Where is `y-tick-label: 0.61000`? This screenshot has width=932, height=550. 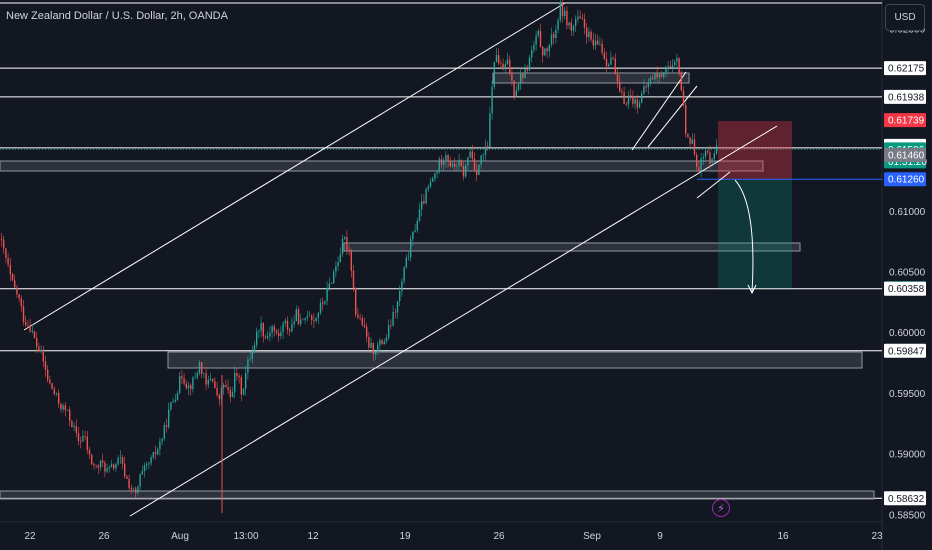 y-tick-label: 0.61000 is located at coordinates (907, 212).